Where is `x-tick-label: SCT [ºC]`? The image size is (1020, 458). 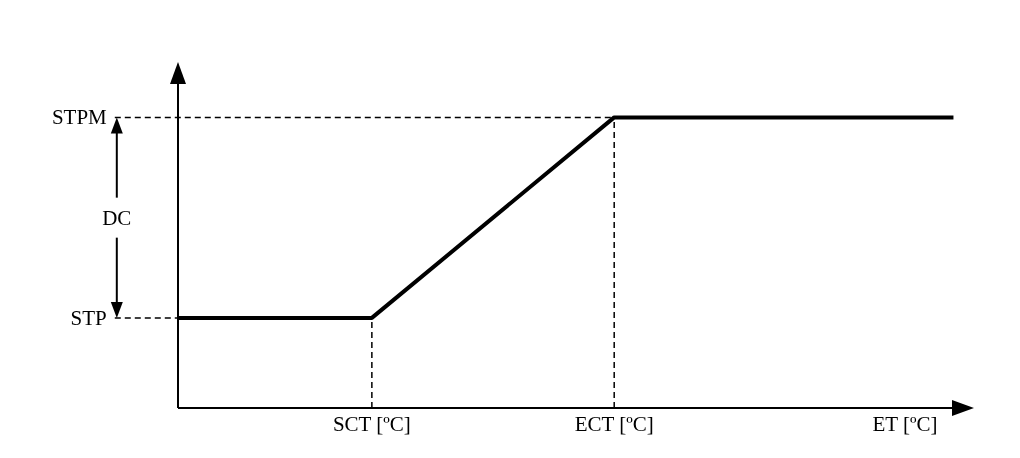
x-tick-label: SCT [ºC] is located at coordinates (371, 423).